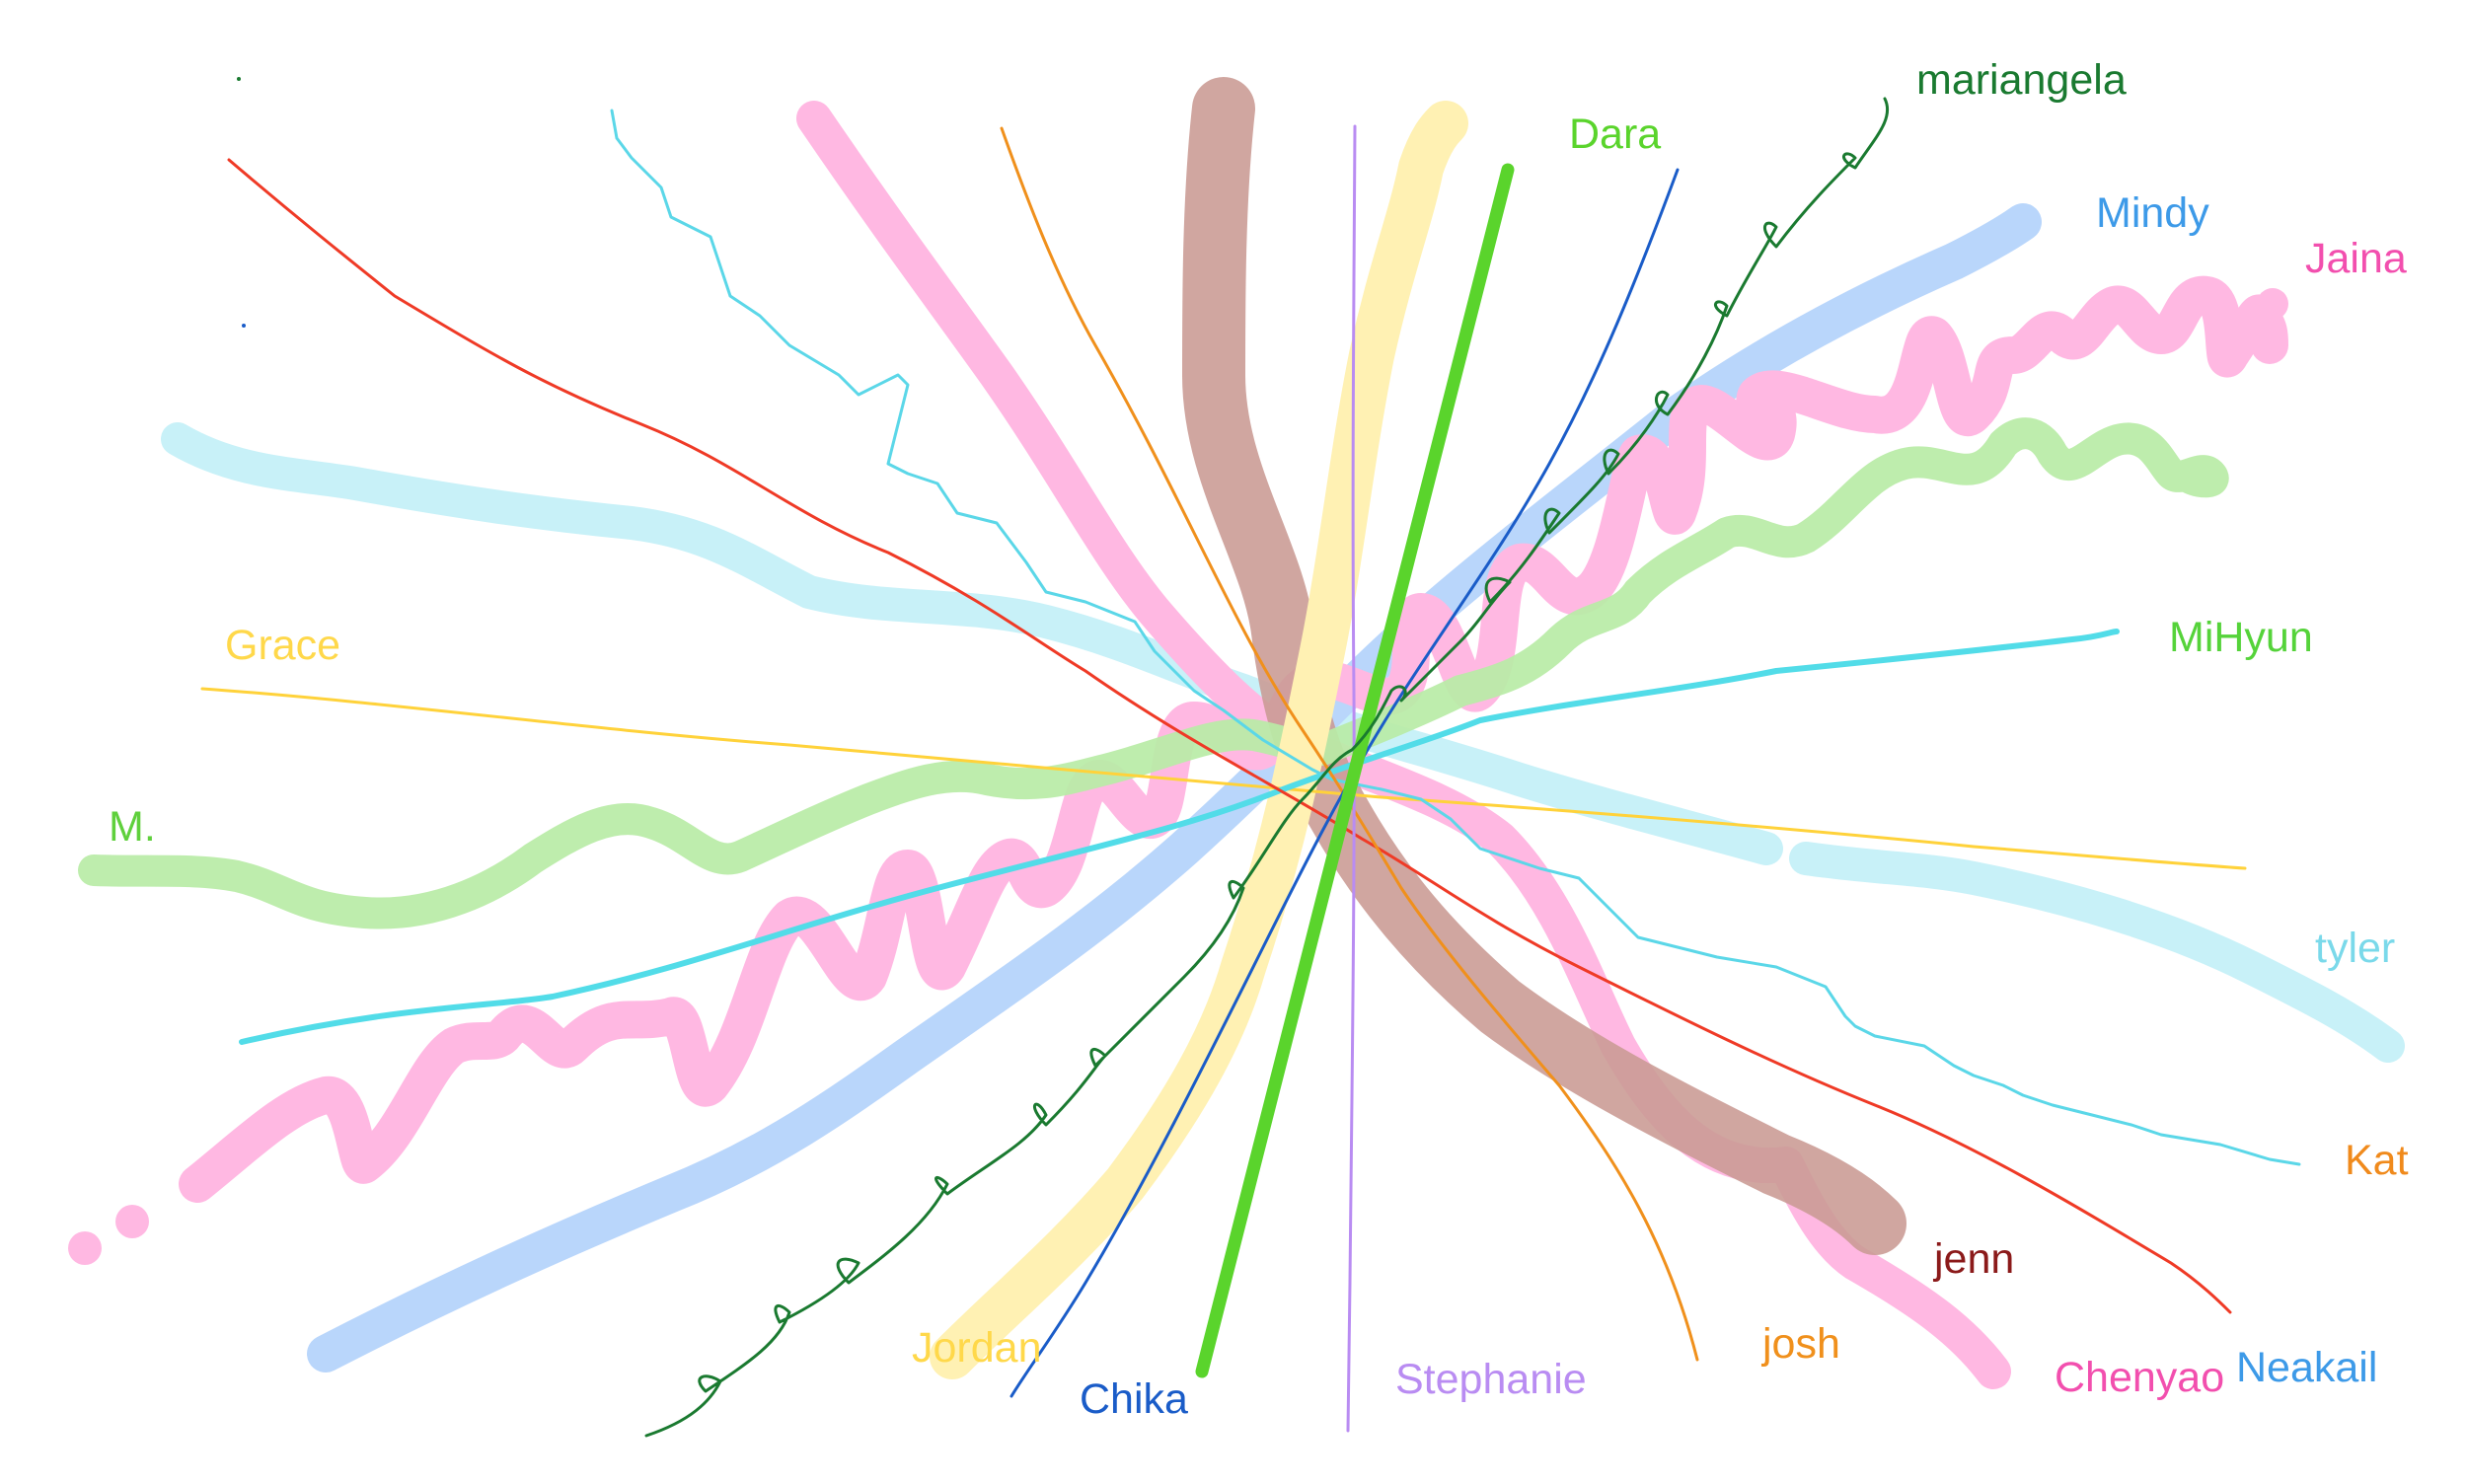  What do you see at coordinates (282, 645) in the screenshot?
I see `label-grace: Grace` at bounding box center [282, 645].